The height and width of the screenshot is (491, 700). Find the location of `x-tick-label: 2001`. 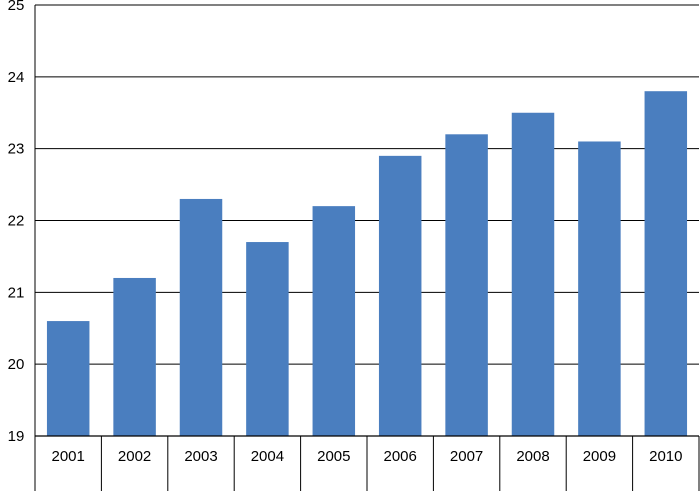

x-tick-label: 2001 is located at coordinates (68, 456).